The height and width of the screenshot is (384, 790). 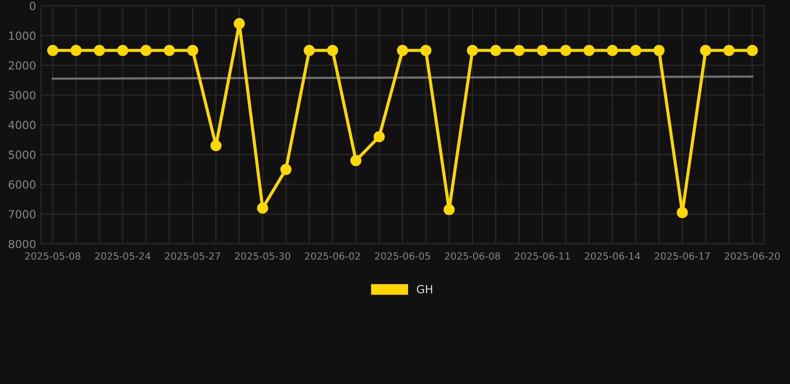 What do you see at coordinates (192, 256) in the screenshot?
I see `x-tick-label: 2025-05-27` at bounding box center [192, 256].